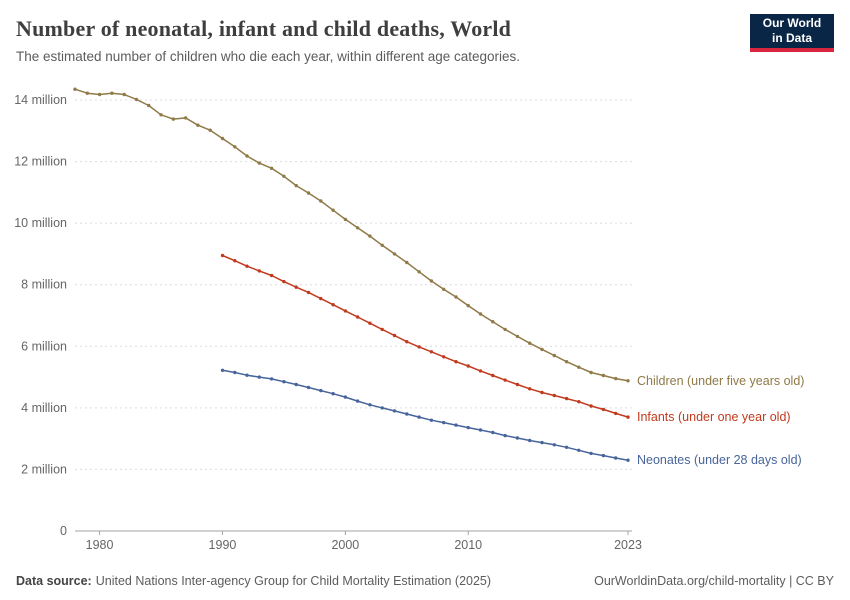 This screenshot has height=600, width=850. Describe the element at coordinates (628, 545) in the screenshot. I see `svg-text: 2023` at that location.